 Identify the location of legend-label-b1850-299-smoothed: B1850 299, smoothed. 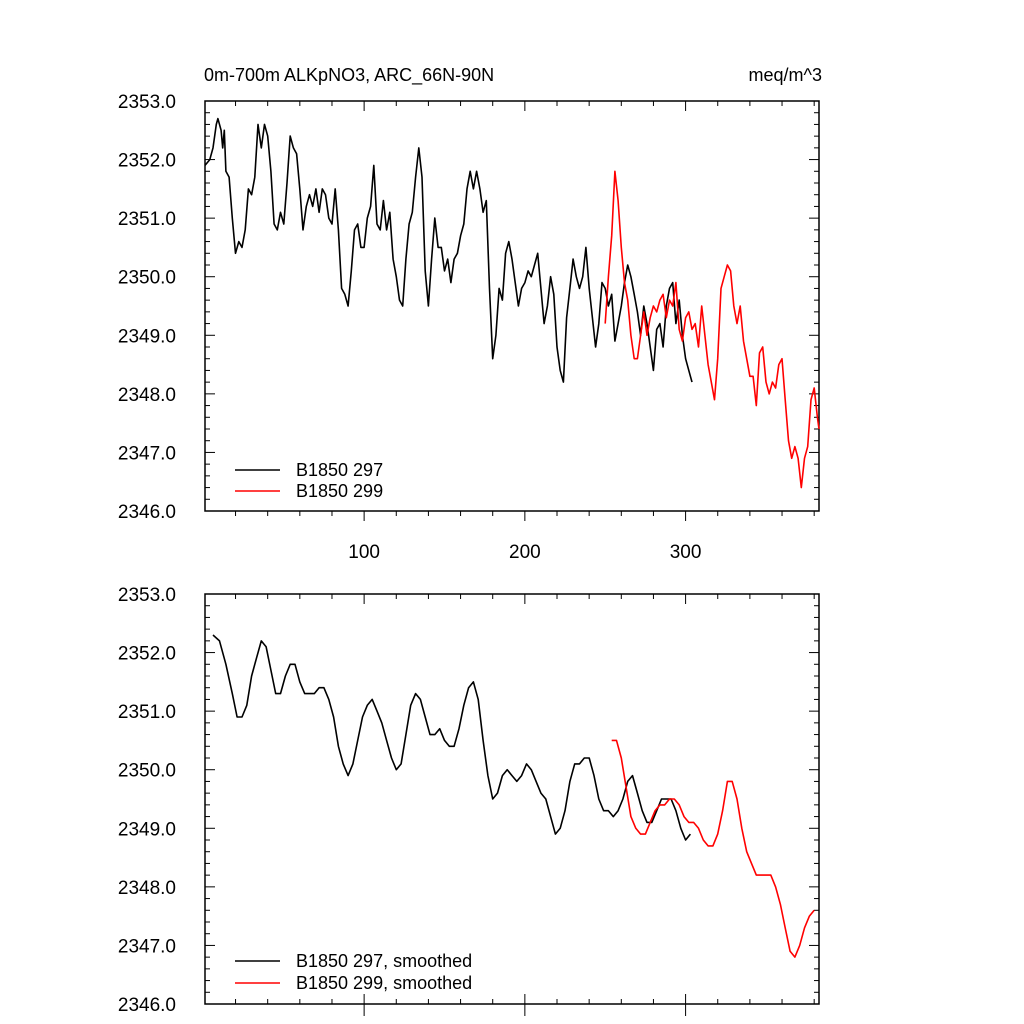
(384, 983).